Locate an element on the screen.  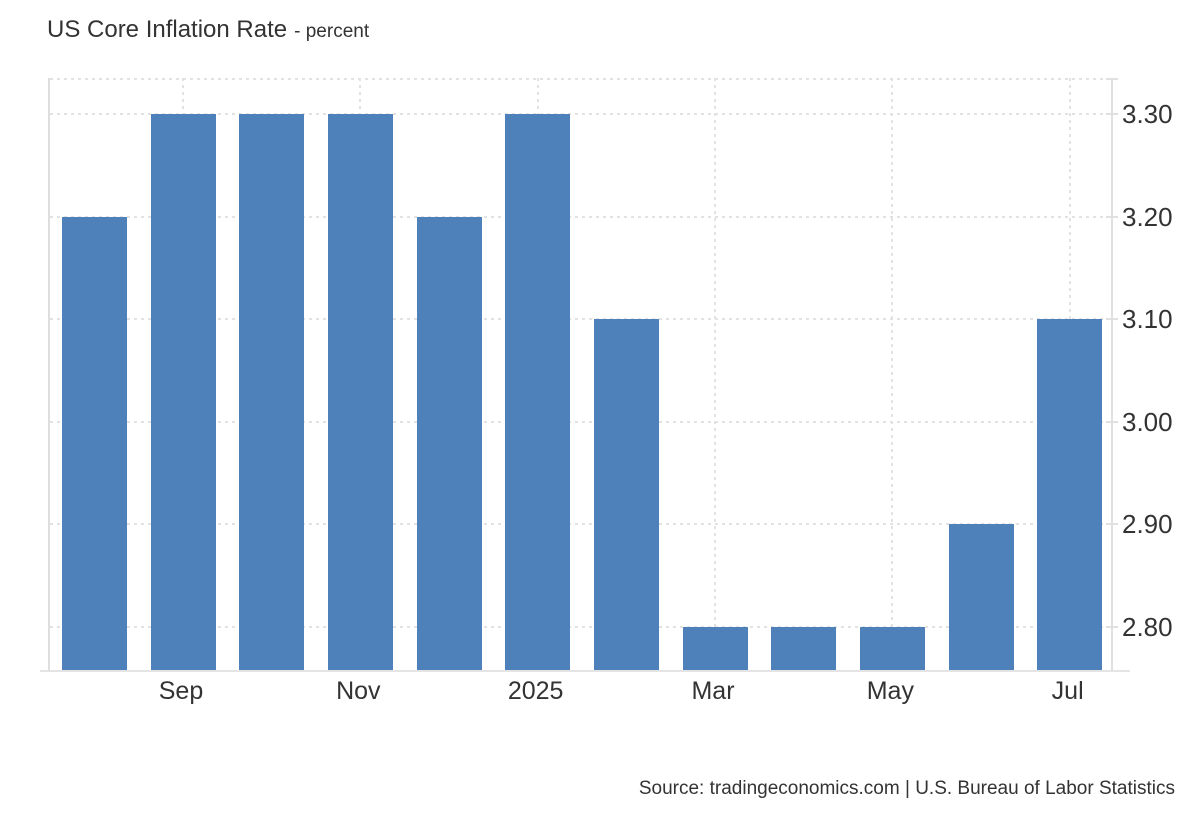
x-axis-tick-label: Jul is located at coordinates (1067, 691).